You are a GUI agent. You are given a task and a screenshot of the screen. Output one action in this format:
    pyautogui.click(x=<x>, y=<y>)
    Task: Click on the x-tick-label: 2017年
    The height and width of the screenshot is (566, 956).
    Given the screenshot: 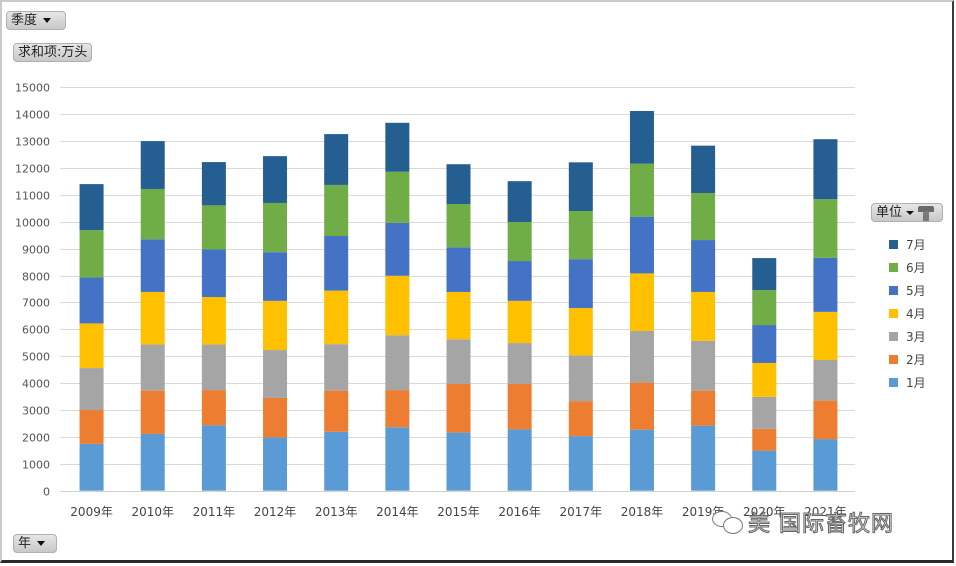 What is the action you would take?
    pyautogui.click(x=581, y=512)
    